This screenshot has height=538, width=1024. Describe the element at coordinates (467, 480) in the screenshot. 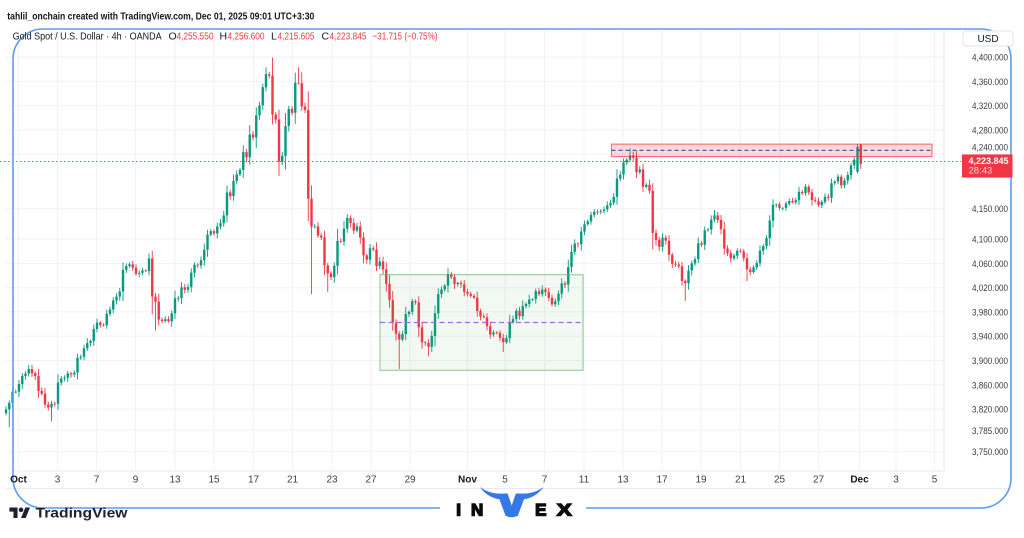

I see `svg-text: Nov` at that location.